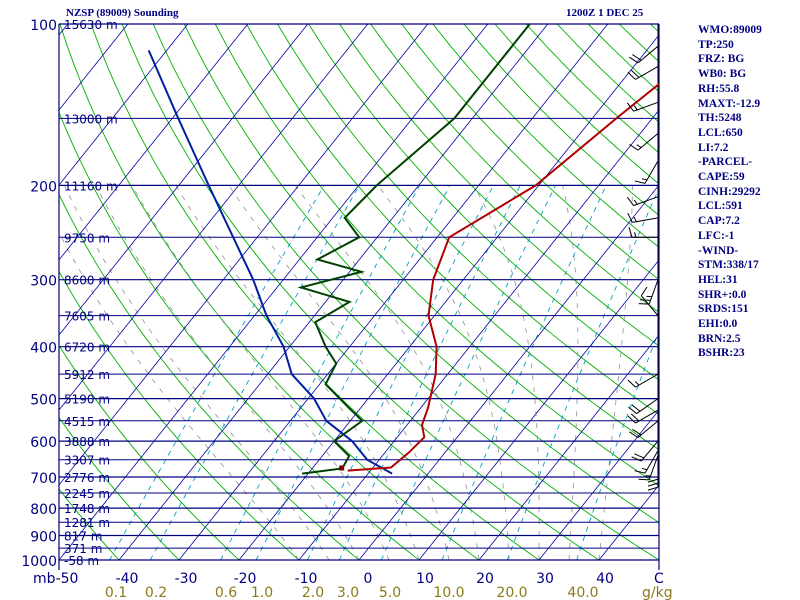 The image size is (800, 600). I want to click on temperature-tick-label: 30, so click(545, 579).